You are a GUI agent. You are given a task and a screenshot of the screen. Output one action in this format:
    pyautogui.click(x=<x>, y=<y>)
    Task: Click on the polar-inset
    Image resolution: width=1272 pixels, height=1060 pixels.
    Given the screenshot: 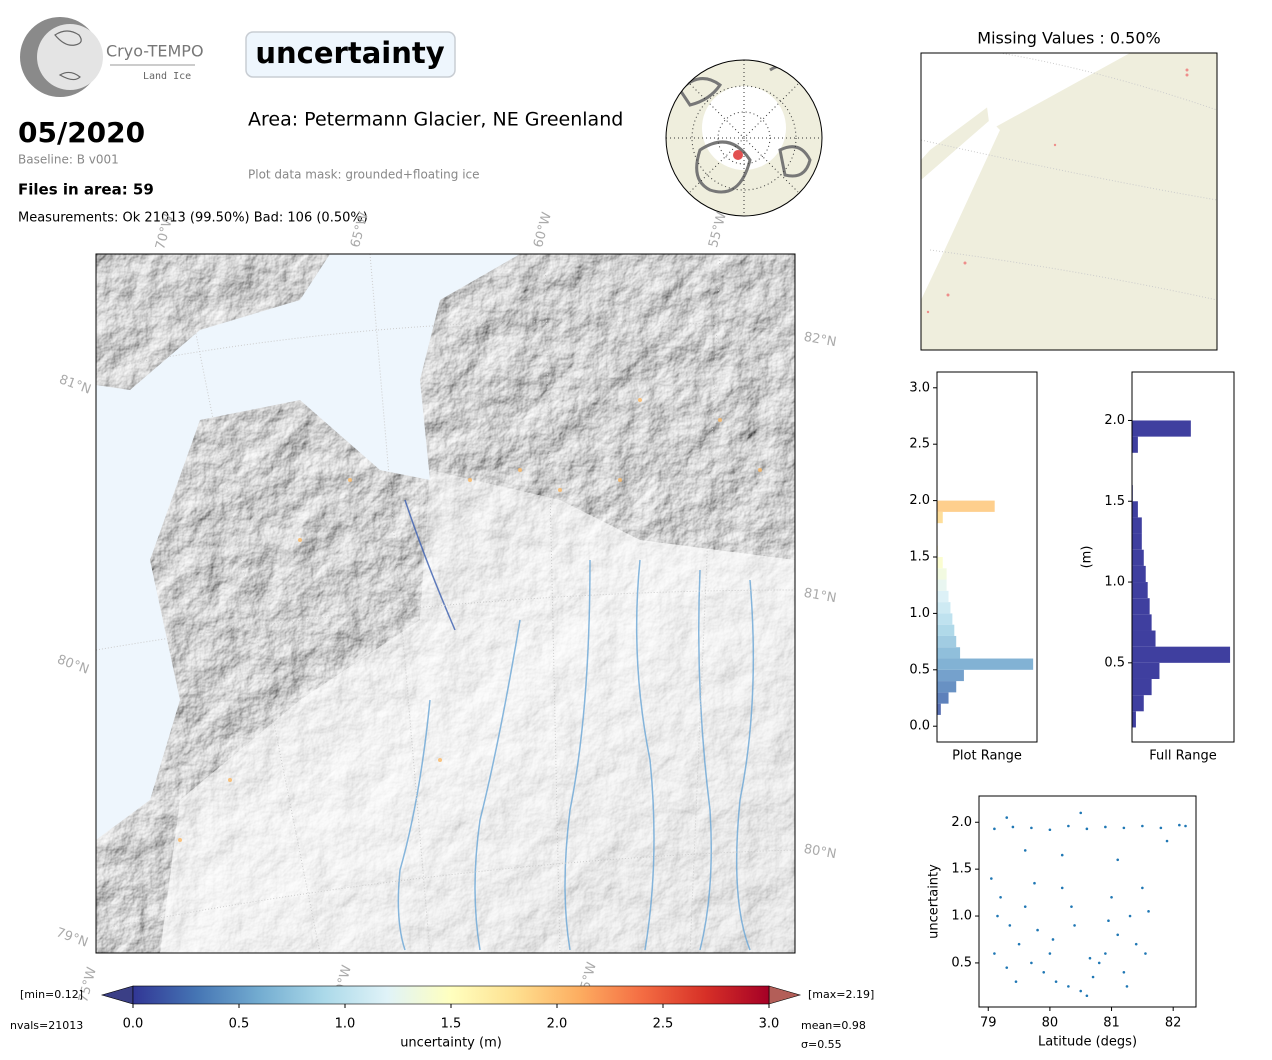 What is the action you would take?
    pyautogui.click(x=744, y=138)
    